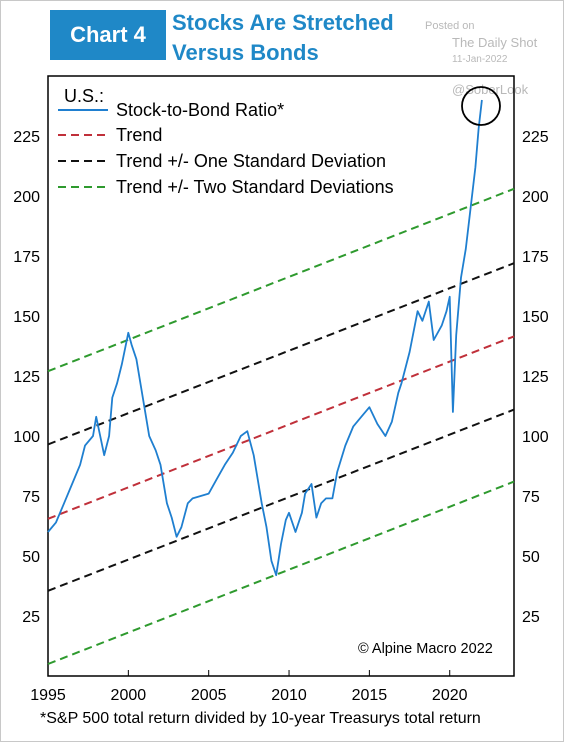 The height and width of the screenshot is (742, 564). I want to click on watermark-posted-on: Posted on, so click(450, 26).